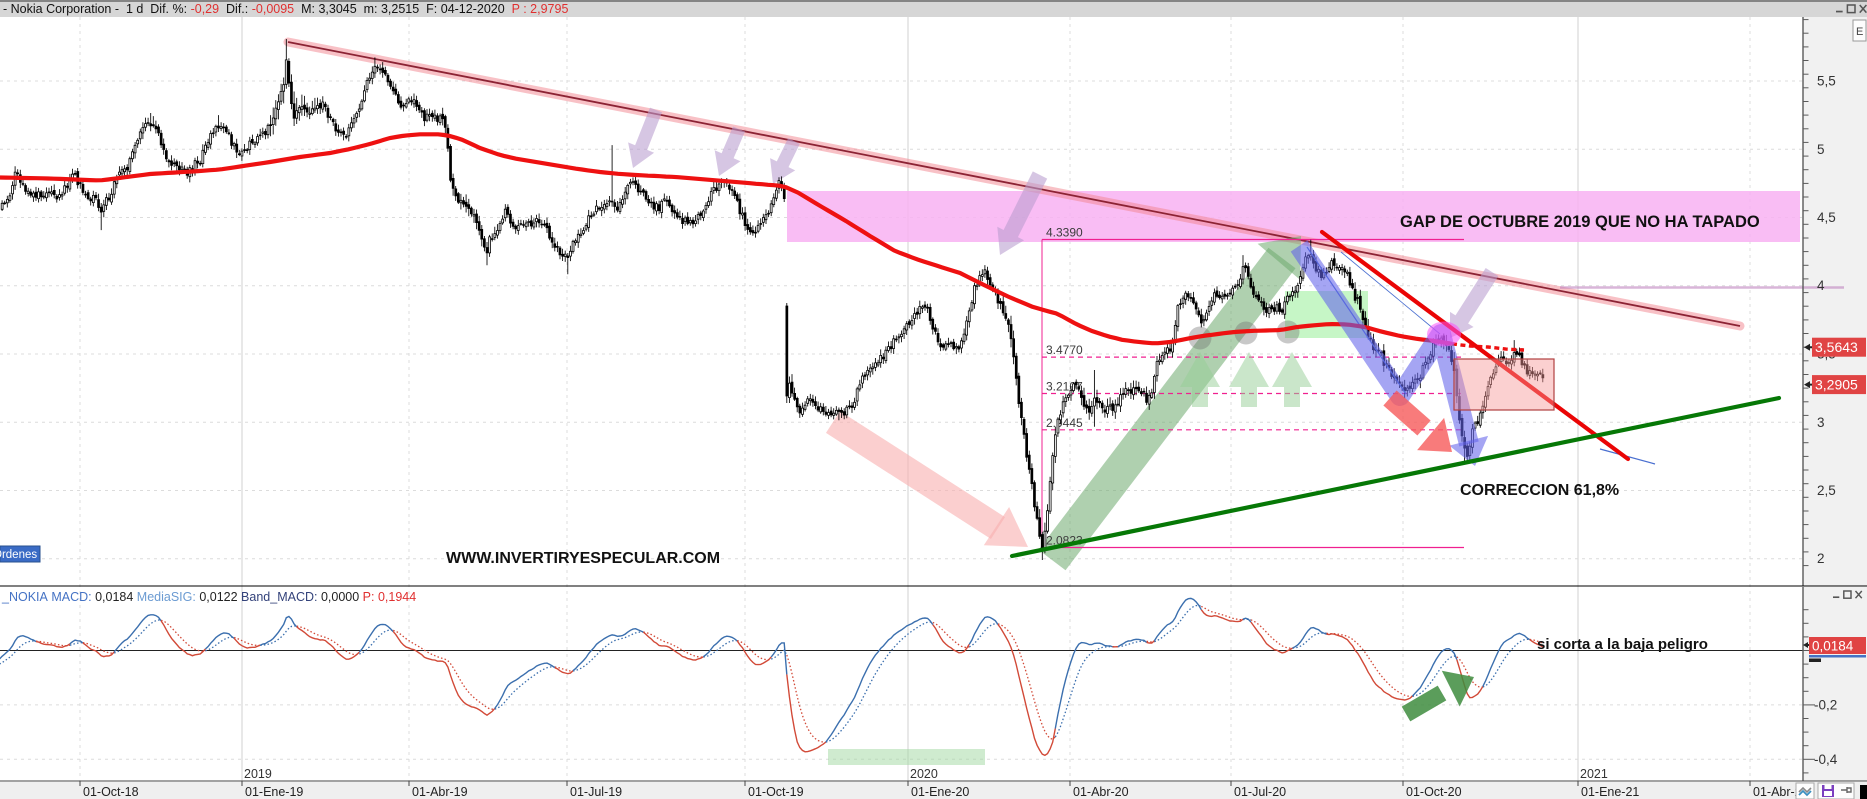  I want to click on svg-text: 01-Abr-19, so click(440, 792).